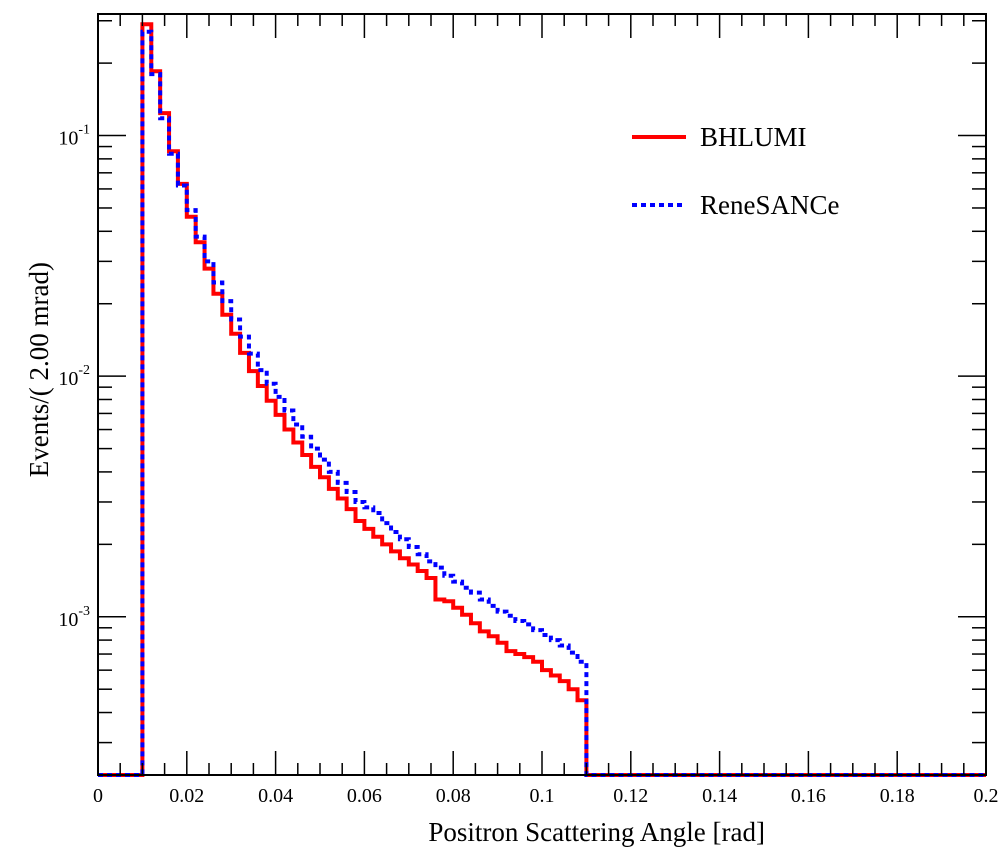  What do you see at coordinates (275, 796) in the screenshot?
I see `x-tick-label: 0.04` at bounding box center [275, 796].